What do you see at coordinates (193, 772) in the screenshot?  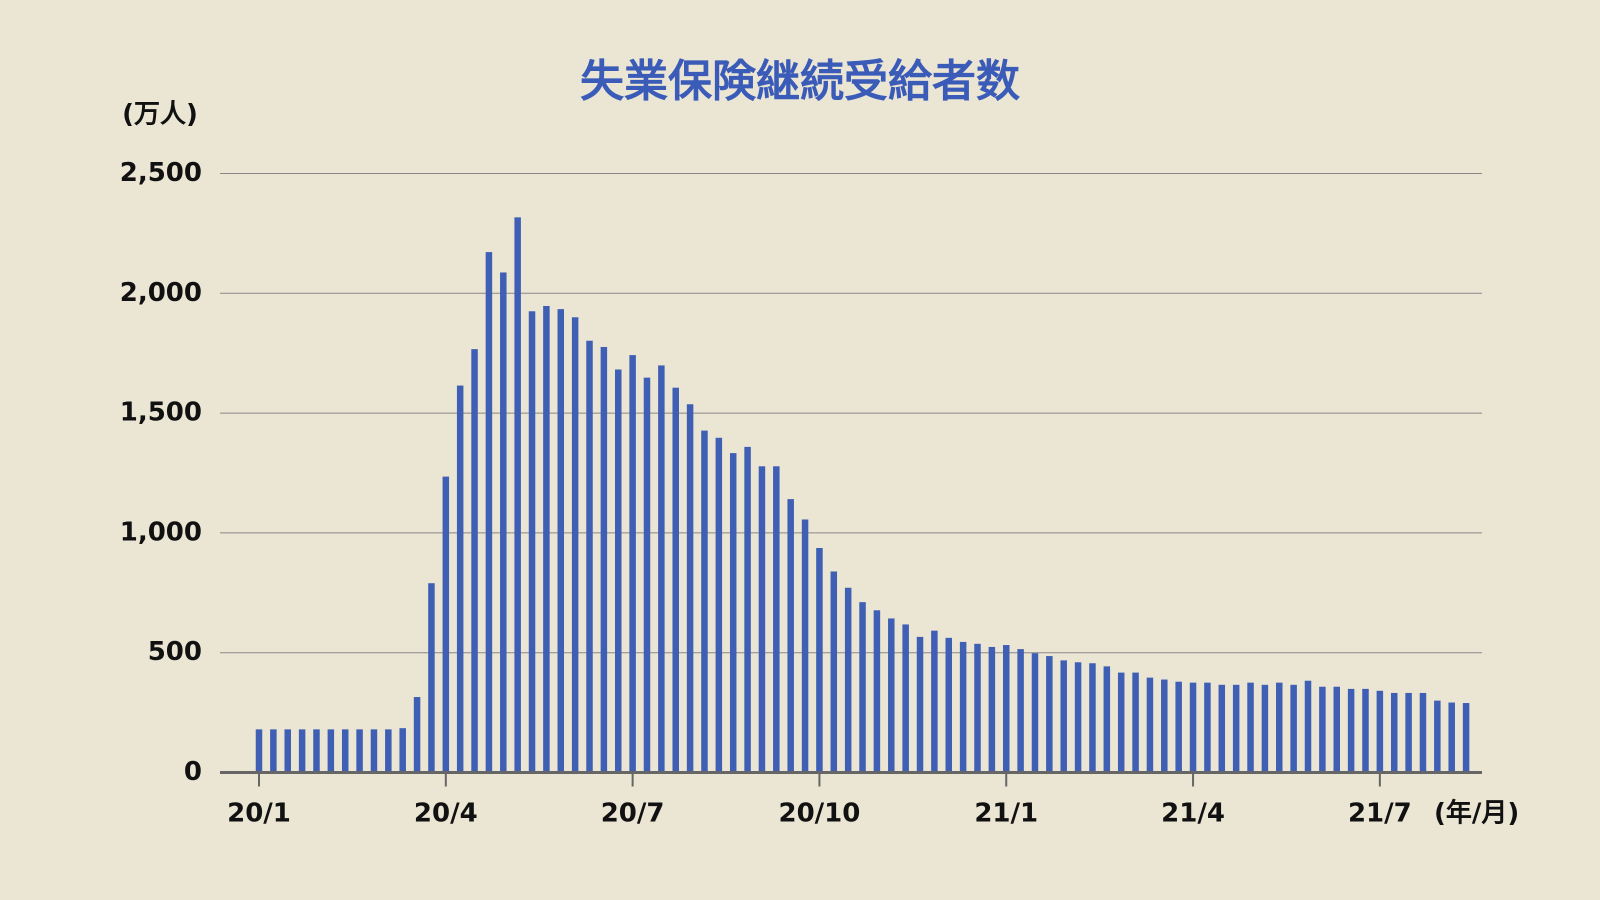 I see `y-tick-label: 0` at bounding box center [193, 772].